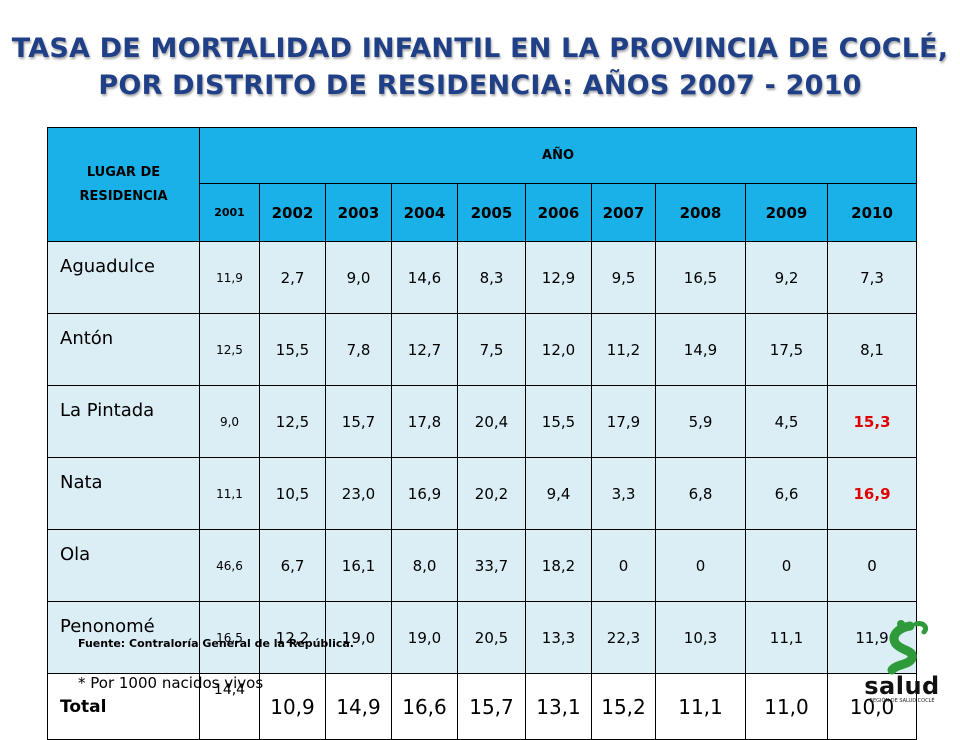 This screenshot has width=960, height=740. I want to click on rate-cell: 7,8, so click(358, 349).